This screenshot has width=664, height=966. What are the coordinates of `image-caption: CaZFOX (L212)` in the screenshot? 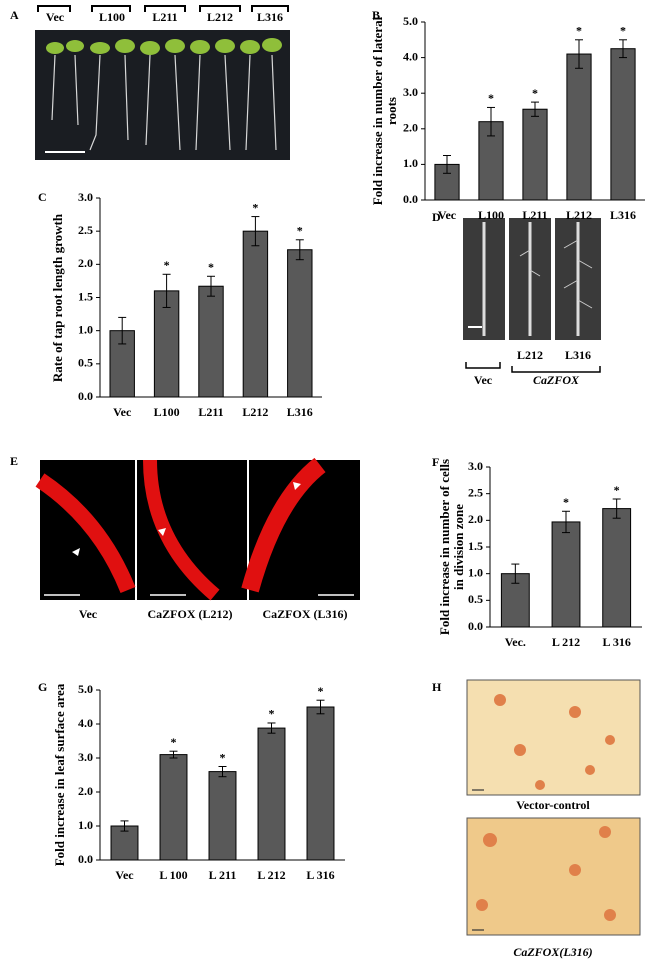 It's located at (190, 614).